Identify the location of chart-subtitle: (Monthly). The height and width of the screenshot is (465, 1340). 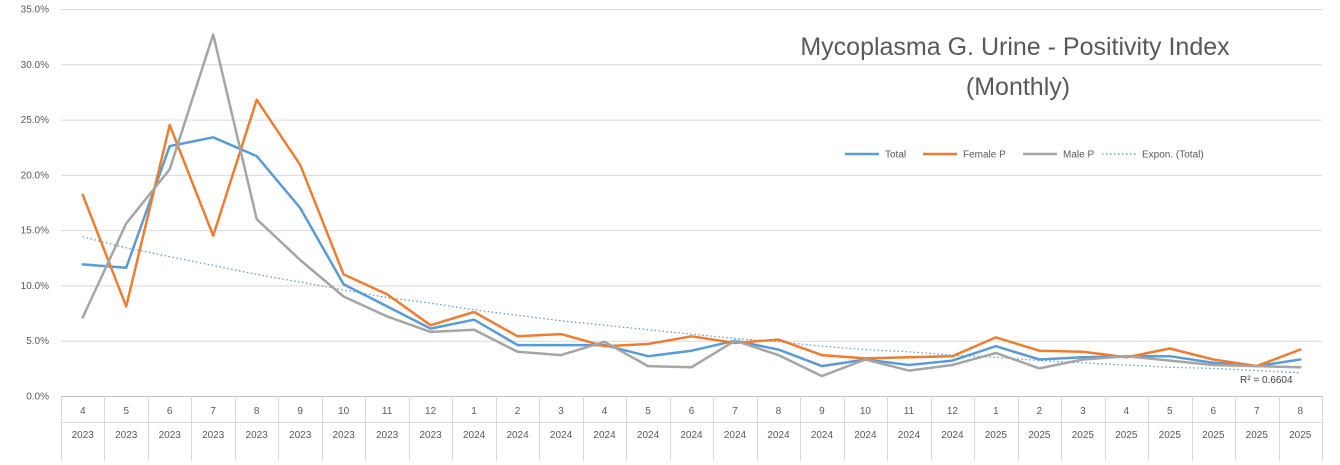
(1018, 87).